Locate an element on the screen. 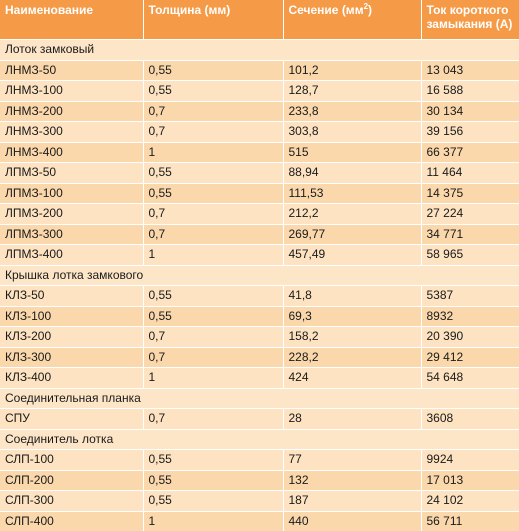 The width and height of the screenshot is (519, 531). section-row: Крышка лотка замкового is located at coordinates (259, 275).